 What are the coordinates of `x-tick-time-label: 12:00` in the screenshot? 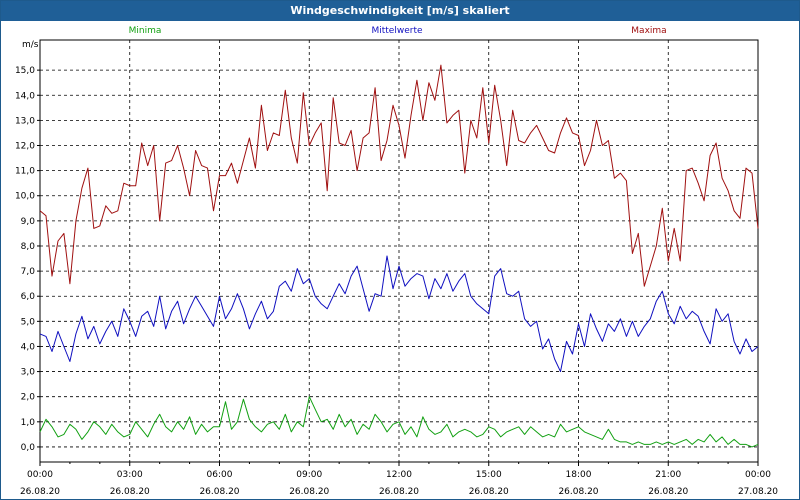 It's located at (399, 475).